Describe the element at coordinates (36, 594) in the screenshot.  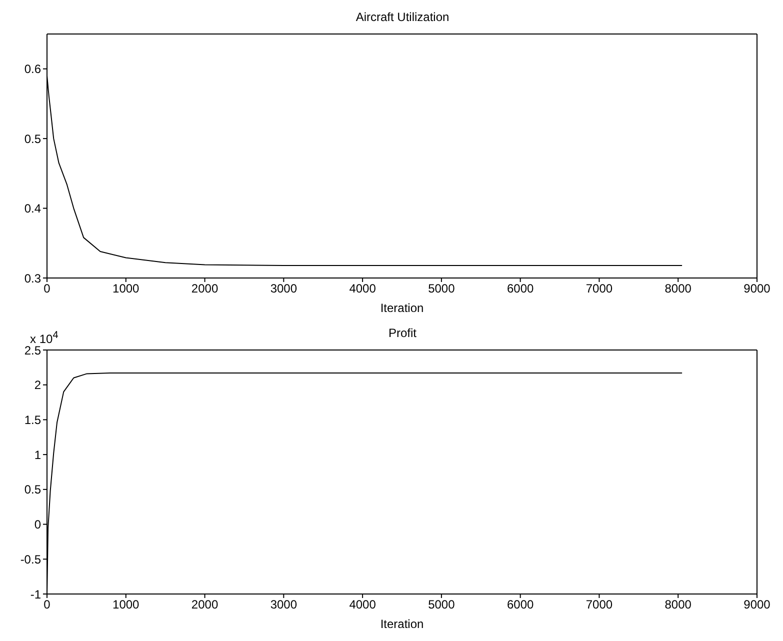
I see `y-tick-label: -1` at that location.